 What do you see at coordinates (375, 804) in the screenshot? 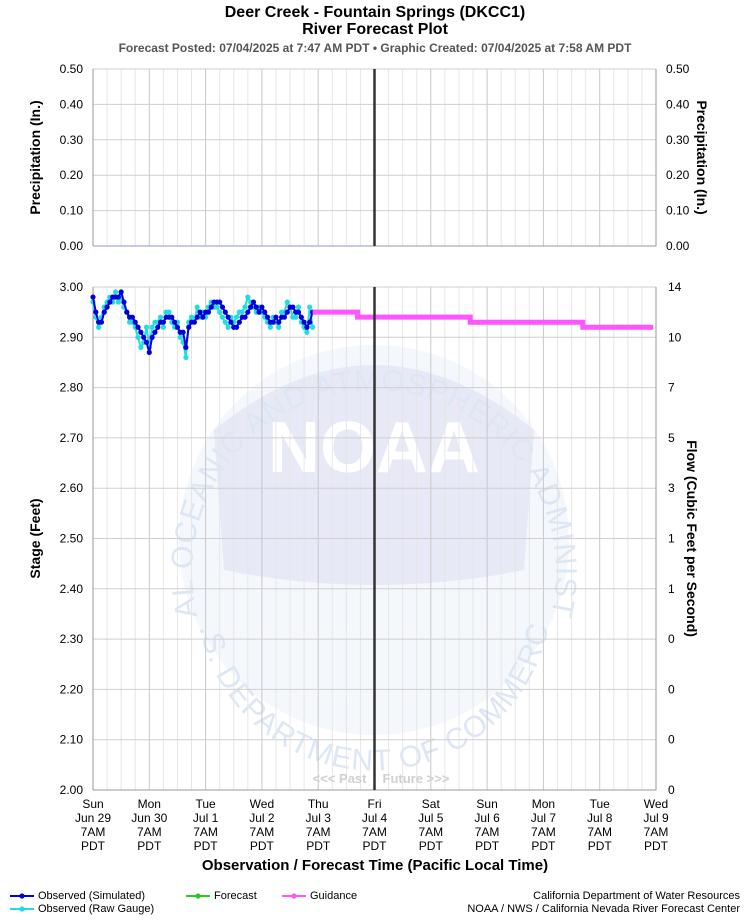
I see `x-tick-label: Fri` at bounding box center [375, 804].